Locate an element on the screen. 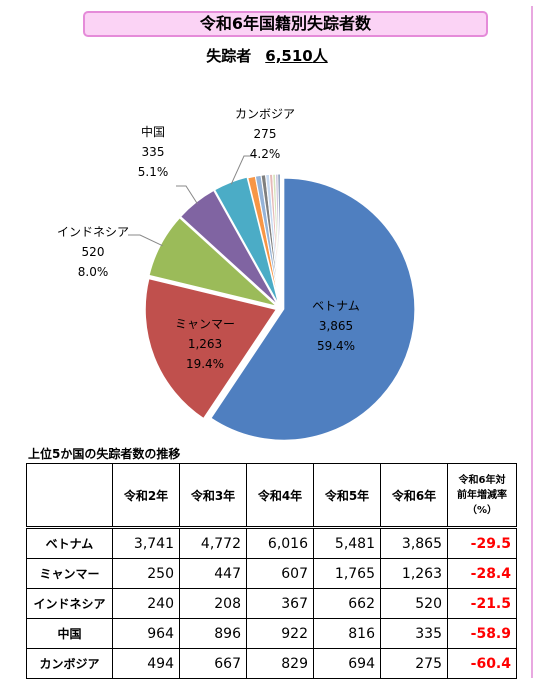  value-cell: 694 is located at coordinates (347, 663).